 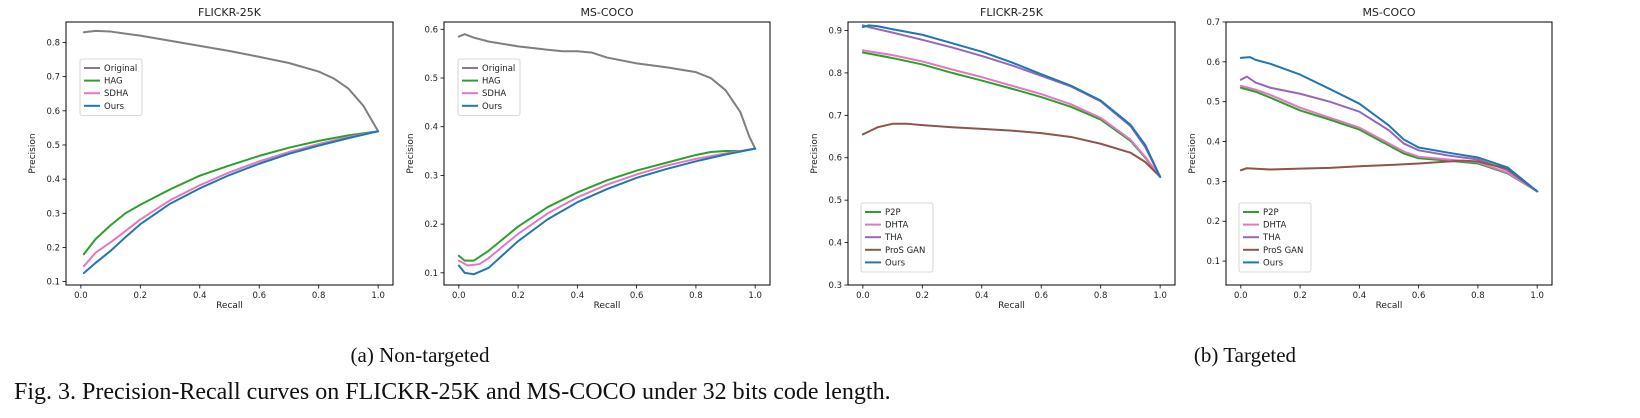 I want to click on series-line-p2p, so click(x=1389, y=139).